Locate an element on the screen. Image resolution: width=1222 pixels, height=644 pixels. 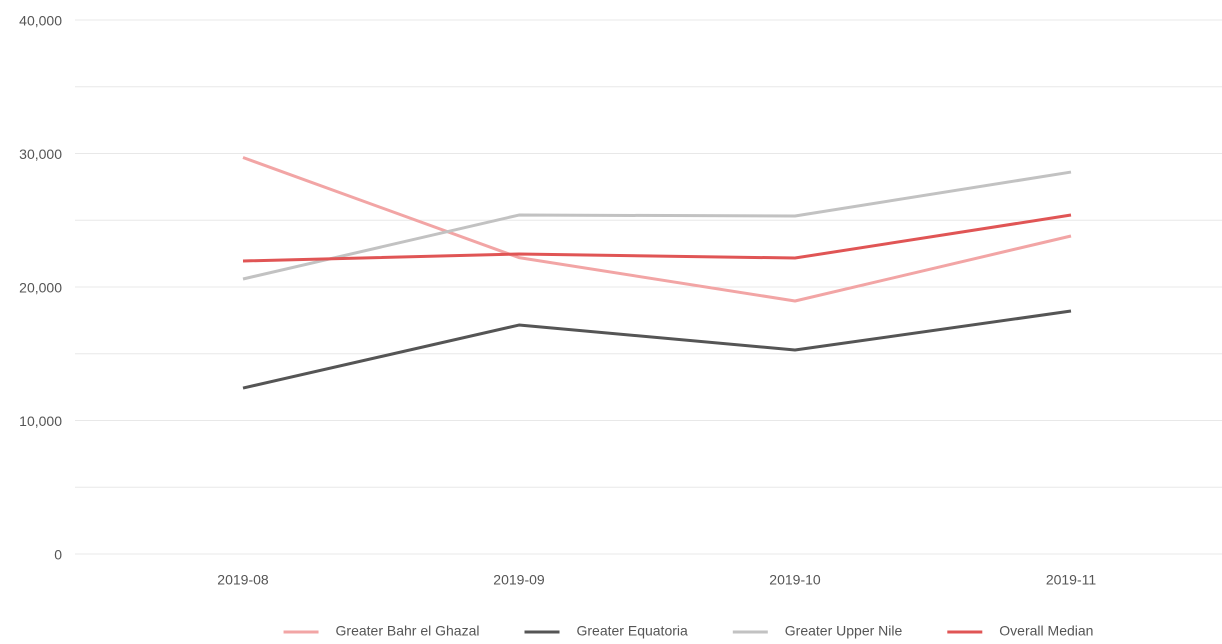
x-tick-label: 2019-11 is located at coordinates (1071, 580).